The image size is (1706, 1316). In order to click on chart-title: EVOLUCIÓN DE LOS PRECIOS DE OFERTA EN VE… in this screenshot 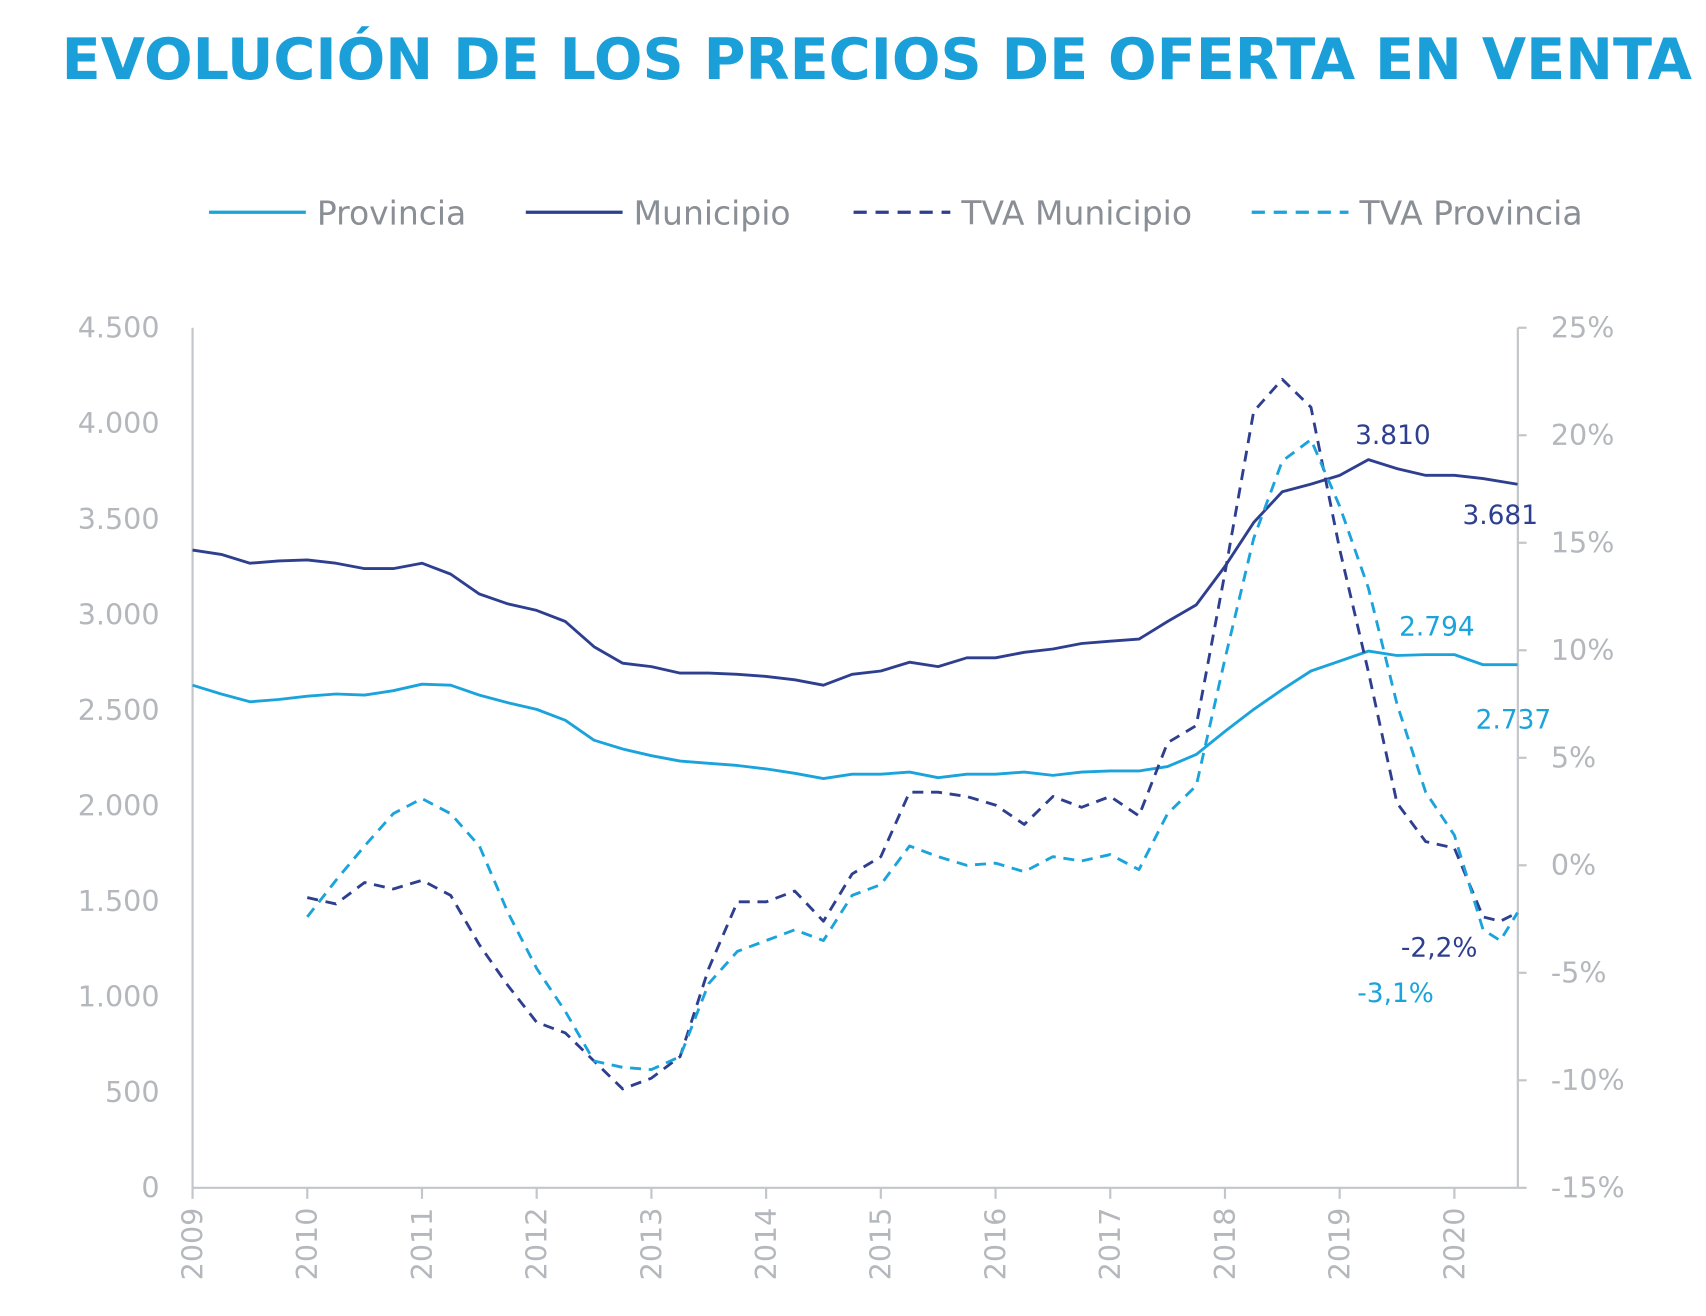, I will do `click(877, 59)`.